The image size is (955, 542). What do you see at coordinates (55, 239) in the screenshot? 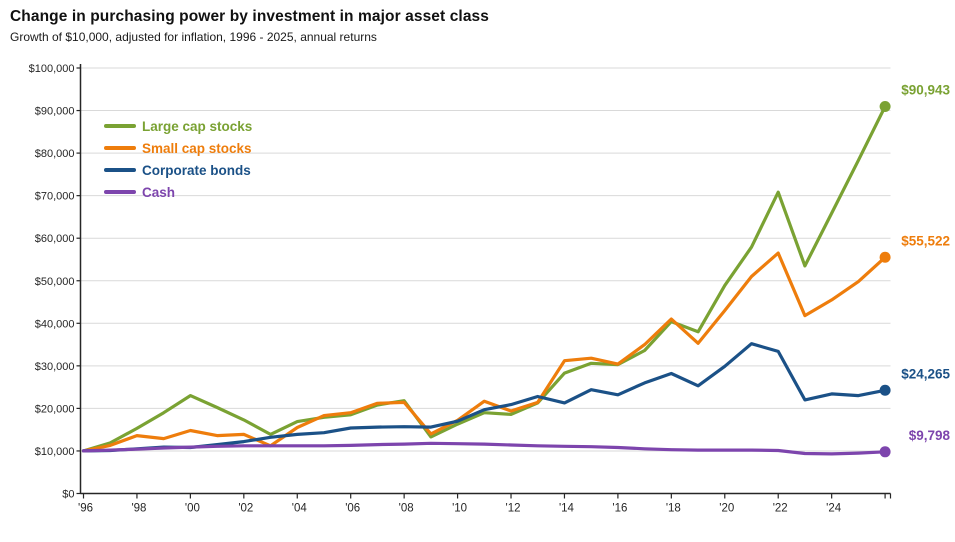
I see `y-axis-tick-label: $60,000` at bounding box center [55, 239].